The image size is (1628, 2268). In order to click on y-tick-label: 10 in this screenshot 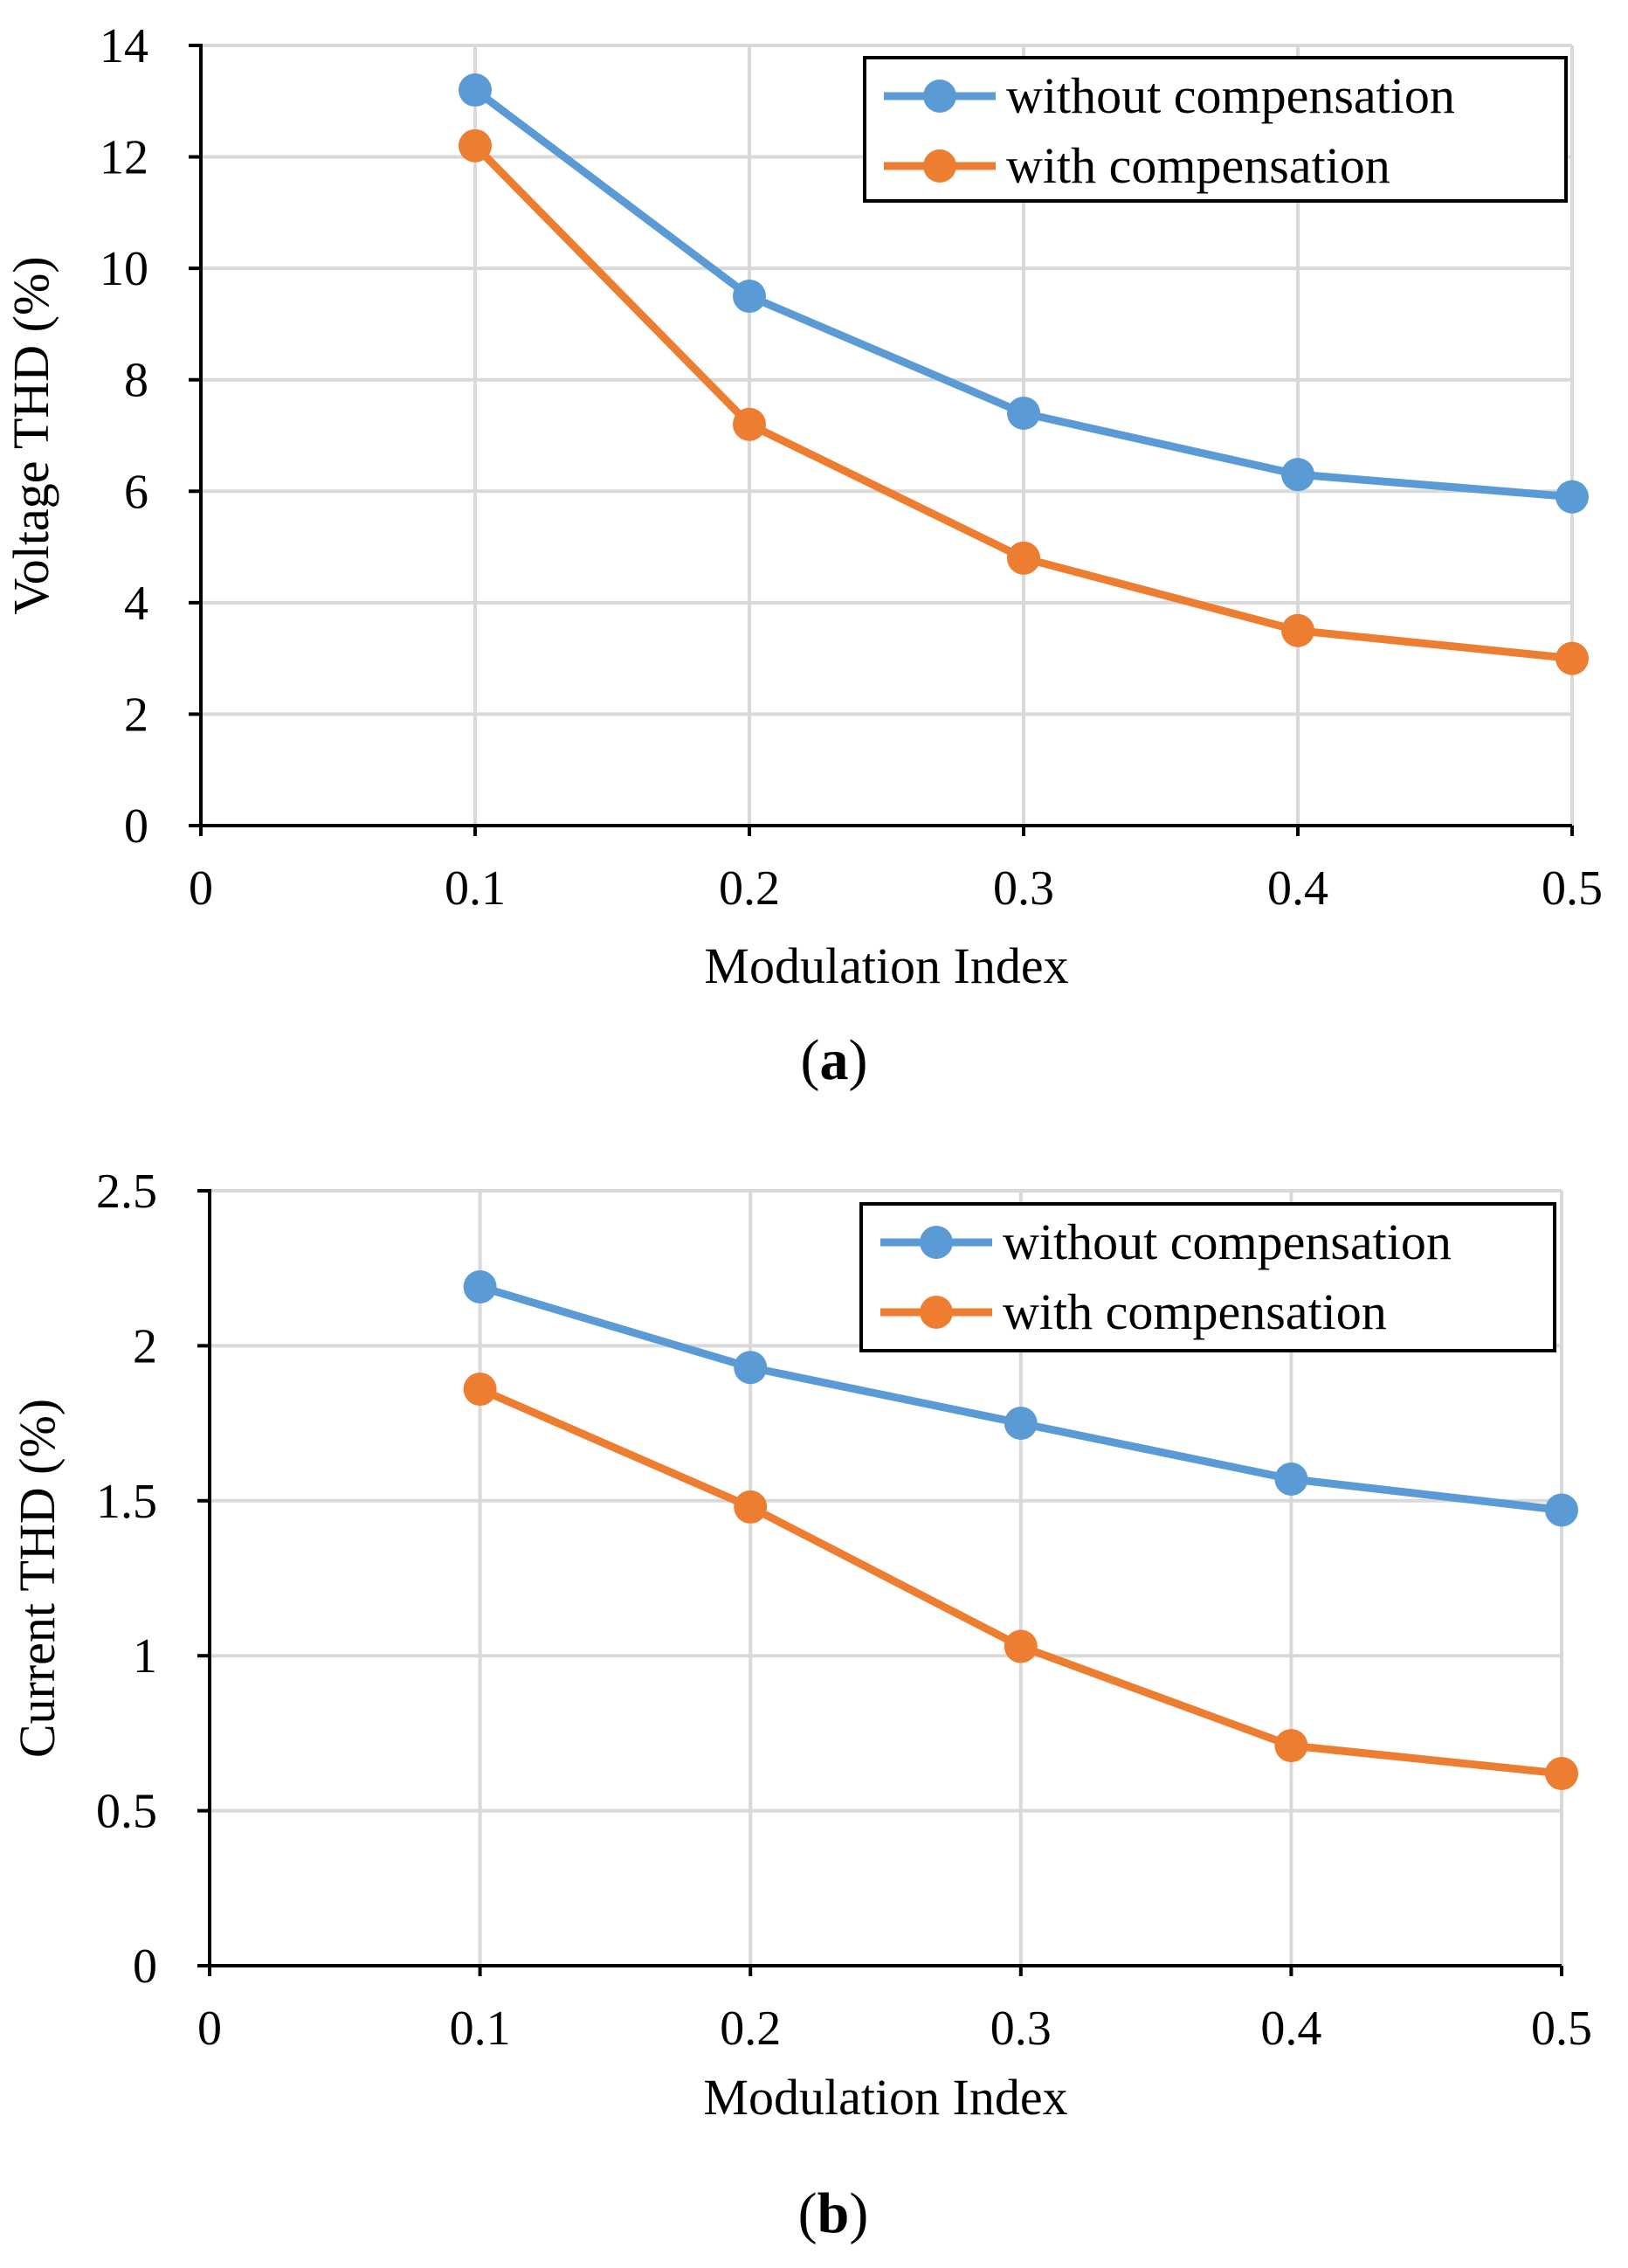, I will do `click(124, 269)`.